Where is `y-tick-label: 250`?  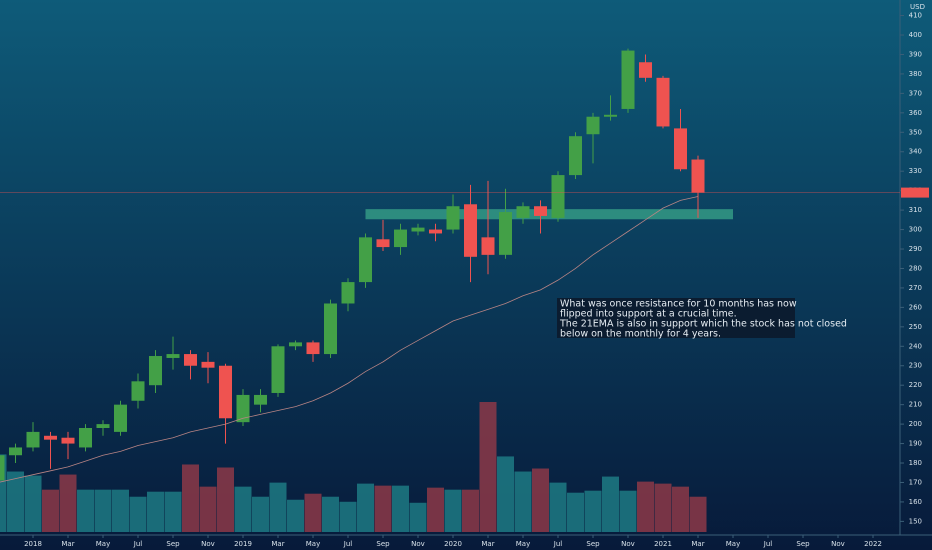
y-tick-label: 250 is located at coordinates (915, 327).